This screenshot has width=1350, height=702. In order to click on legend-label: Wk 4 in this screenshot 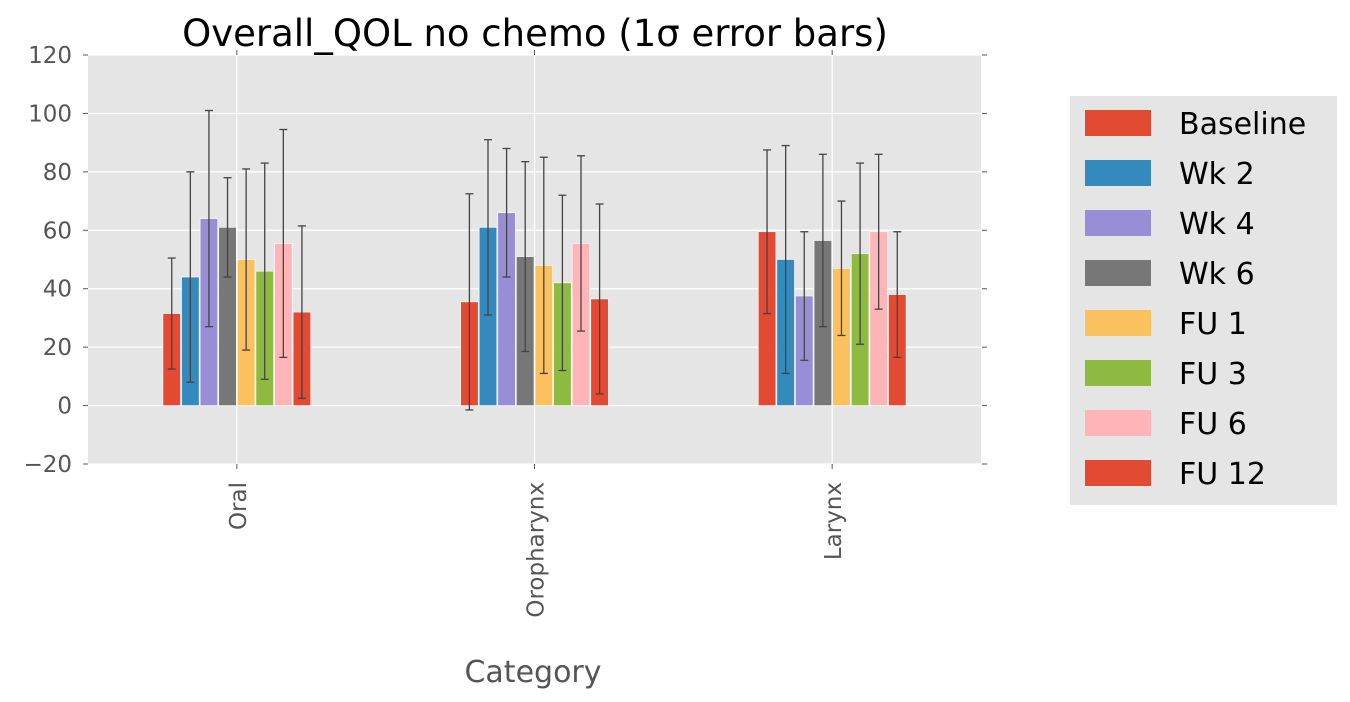, I will do `click(1217, 224)`.